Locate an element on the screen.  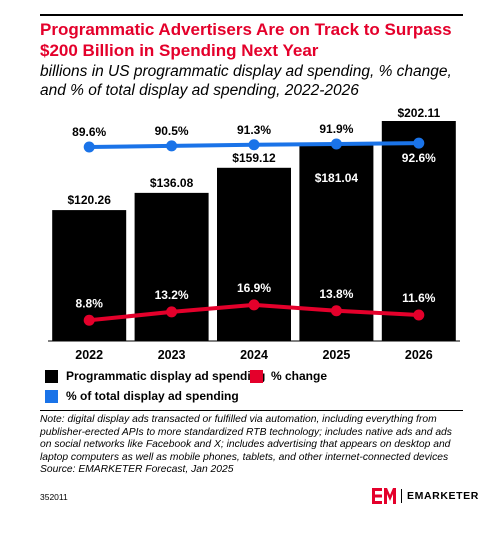
bar-2024 is located at coordinates (254, 254).